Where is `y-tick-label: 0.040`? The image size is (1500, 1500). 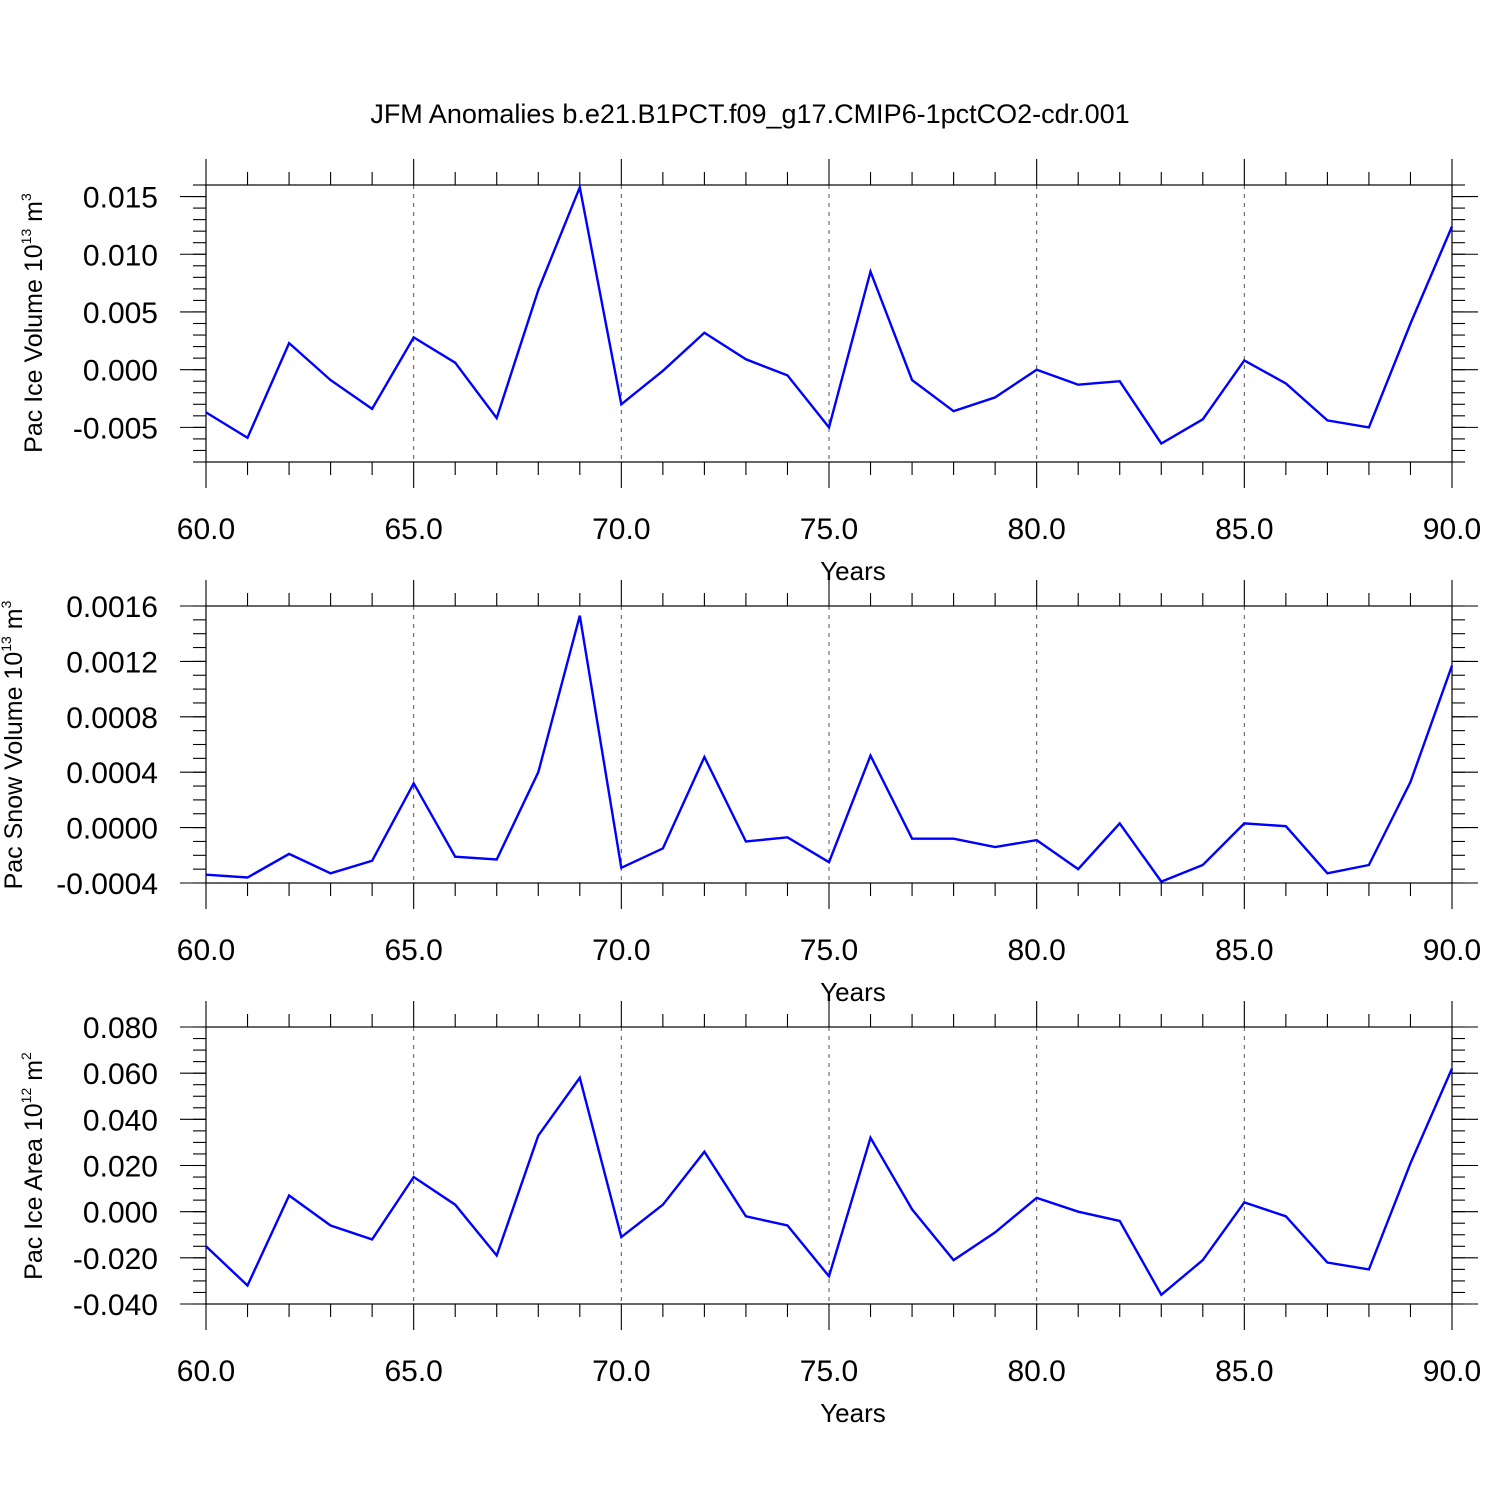
y-tick-label: 0.040 is located at coordinates (120, 1120).